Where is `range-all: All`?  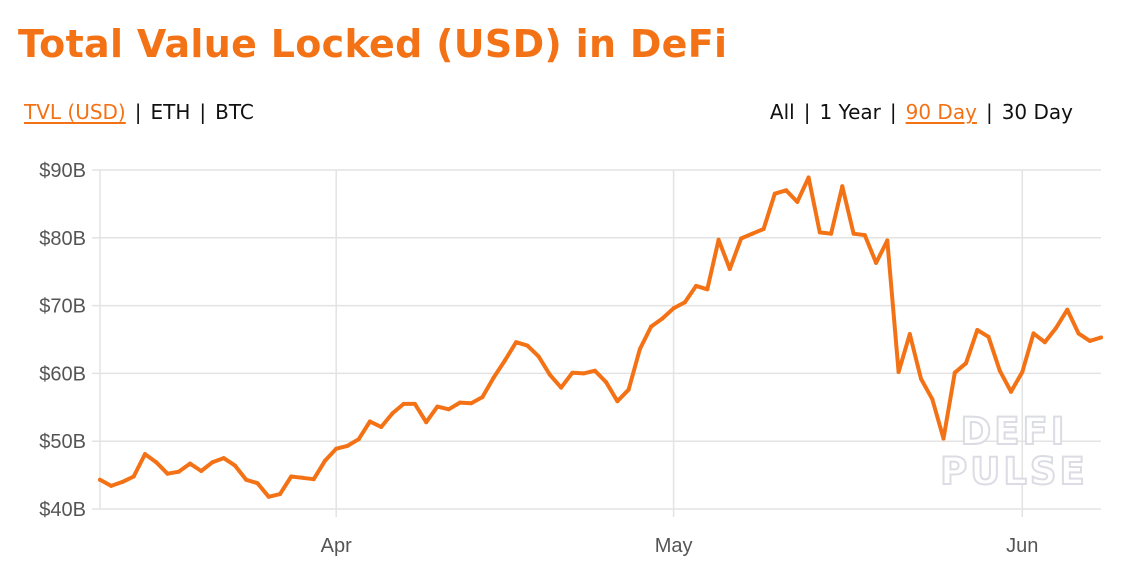 range-all: All is located at coordinates (782, 112).